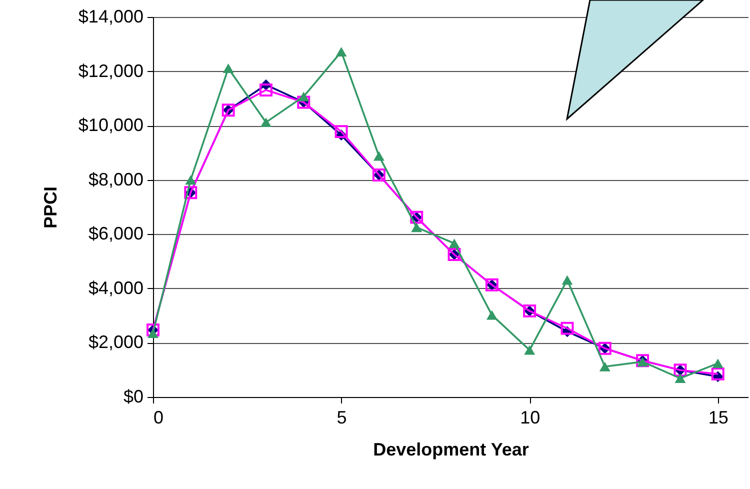 The height and width of the screenshot is (489, 750). What do you see at coordinates (116, 179) in the screenshot?
I see `y-tick-label: $8,000` at bounding box center [116, 179].